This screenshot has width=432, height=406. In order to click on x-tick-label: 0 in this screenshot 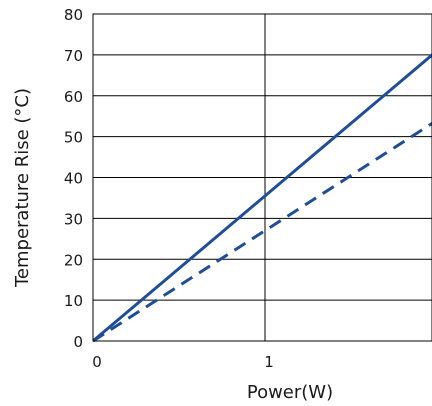, I will do `click(97, 362)`.